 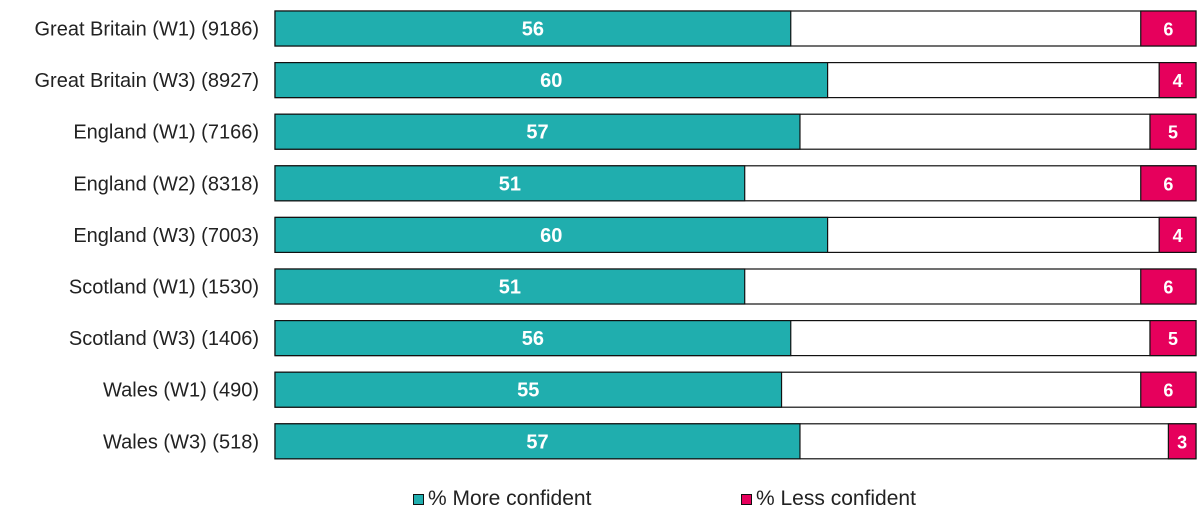 I want to click on legend-label-less-confident: % Less confident, so click(x=836, y=498).